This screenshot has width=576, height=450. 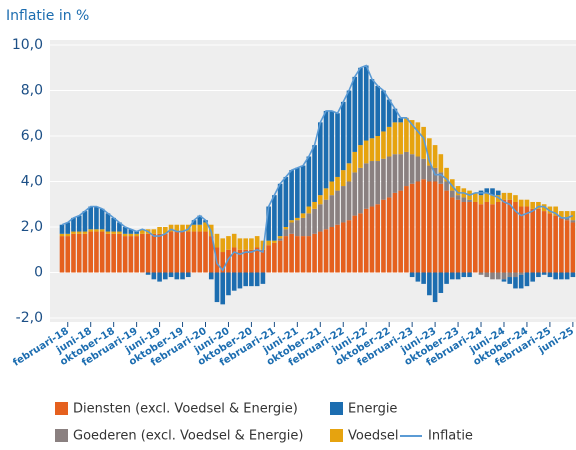 What do you see at coordinates (29, 318) in the screenshot?
I see `y-tick-label: -2,0` at bounding box center [29, 318].